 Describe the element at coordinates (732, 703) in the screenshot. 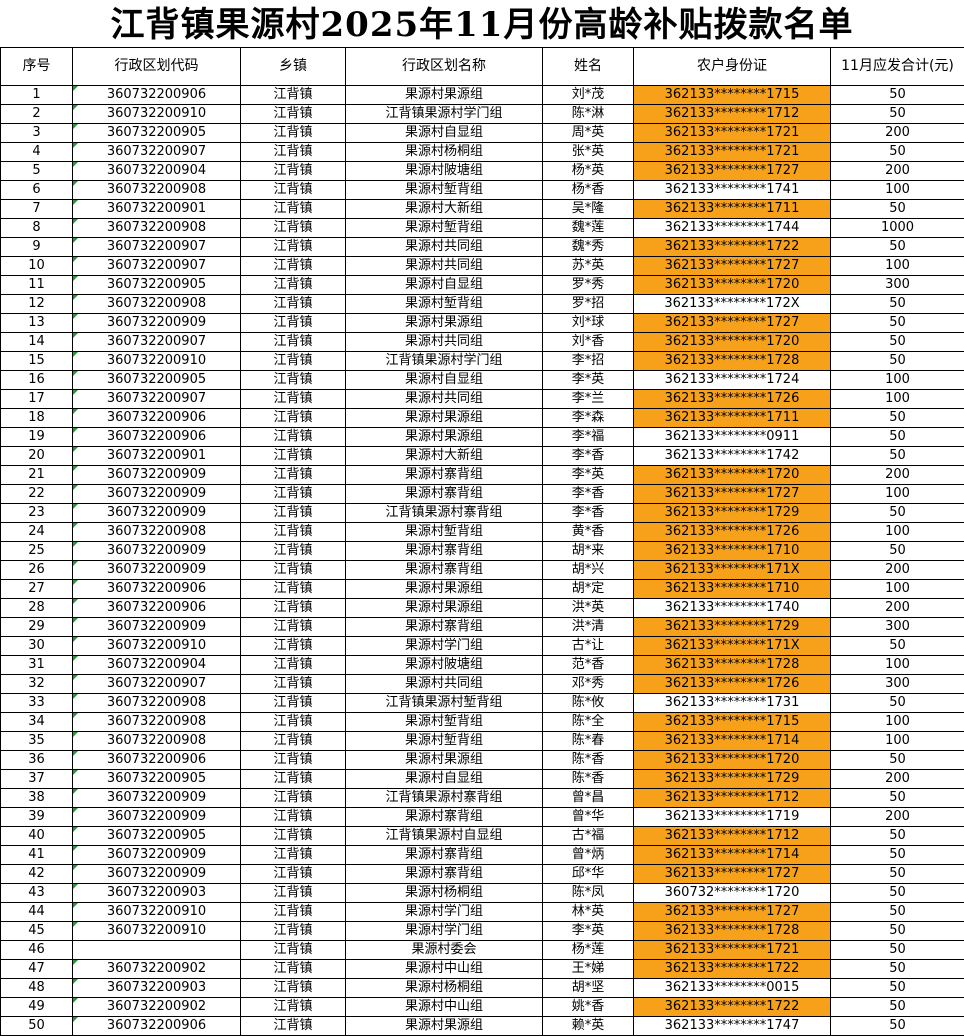

I see `id-number-cell: 362133********1731` at that location.